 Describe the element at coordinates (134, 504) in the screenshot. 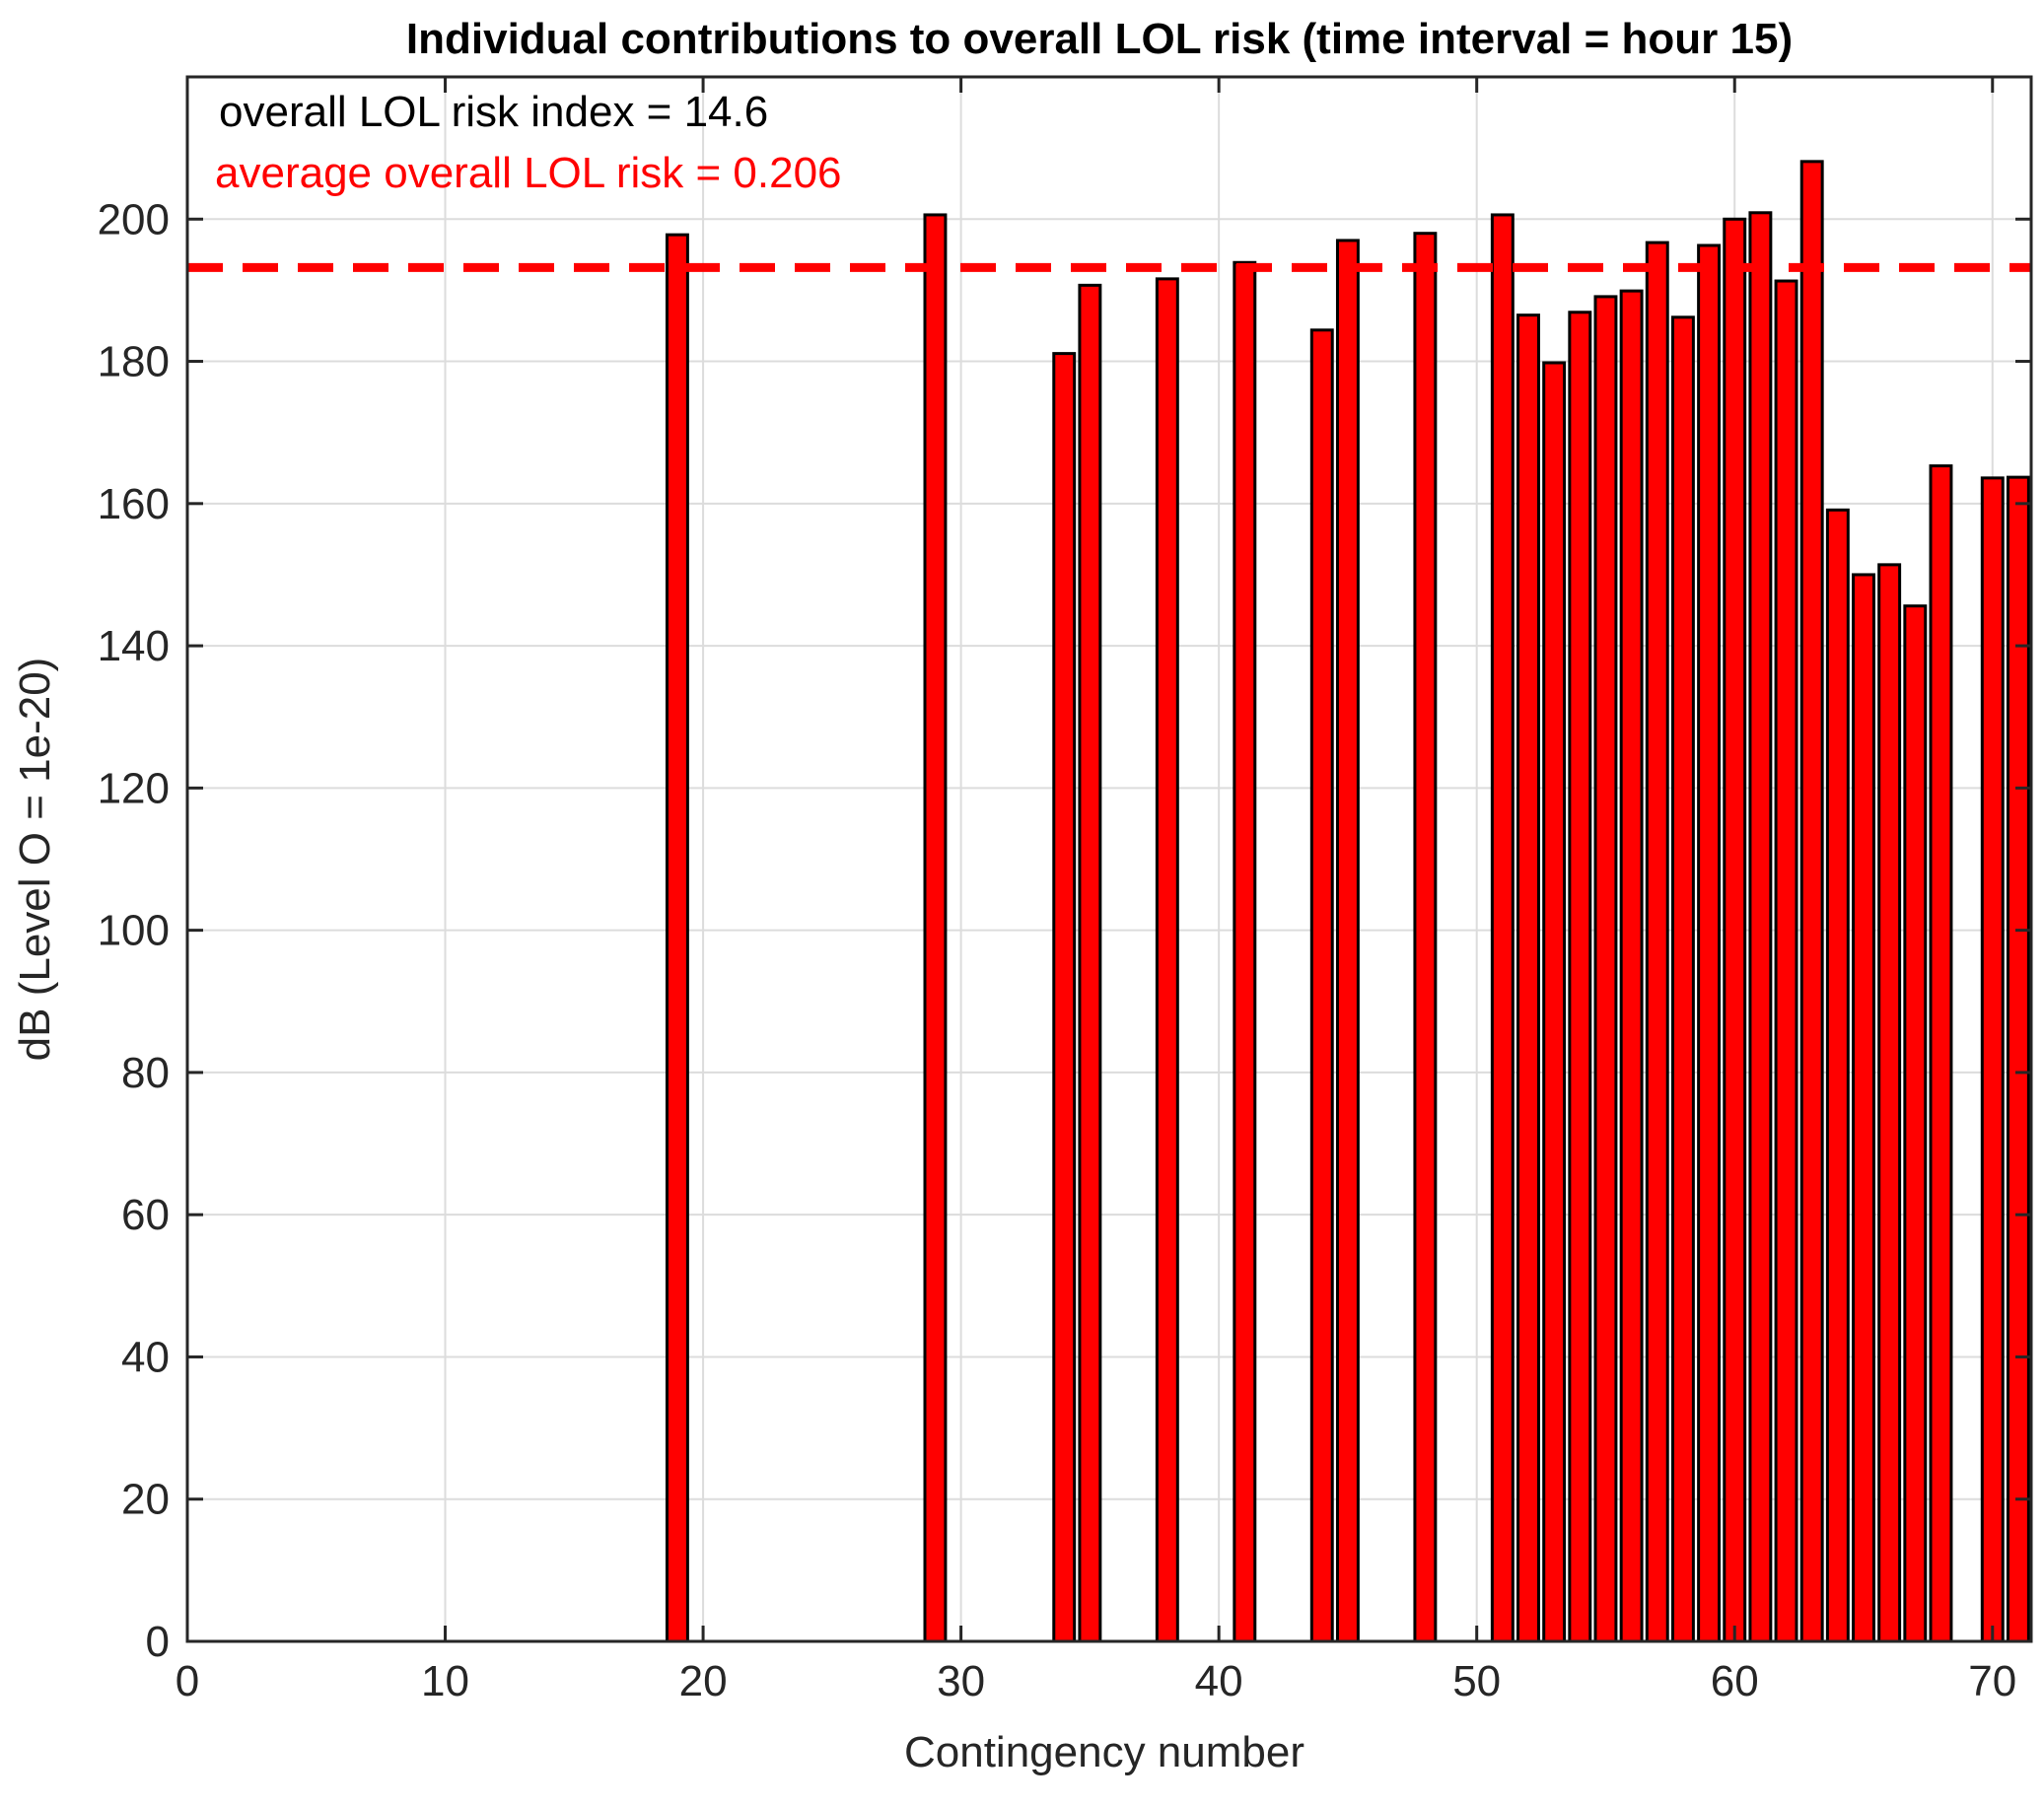

I see `y-tick-label: 160` at that location.